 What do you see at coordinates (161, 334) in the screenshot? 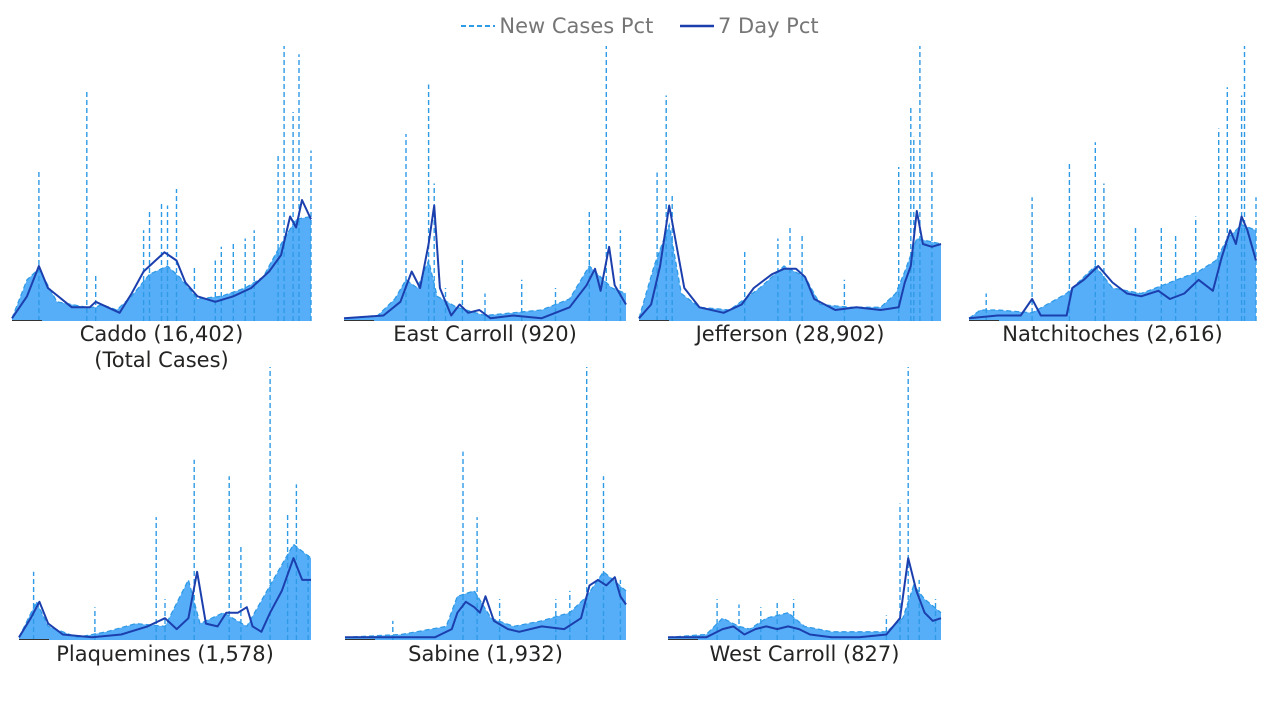
I see `panel-title-text: Caddo (16,402)` at bounding box center [161, 334].